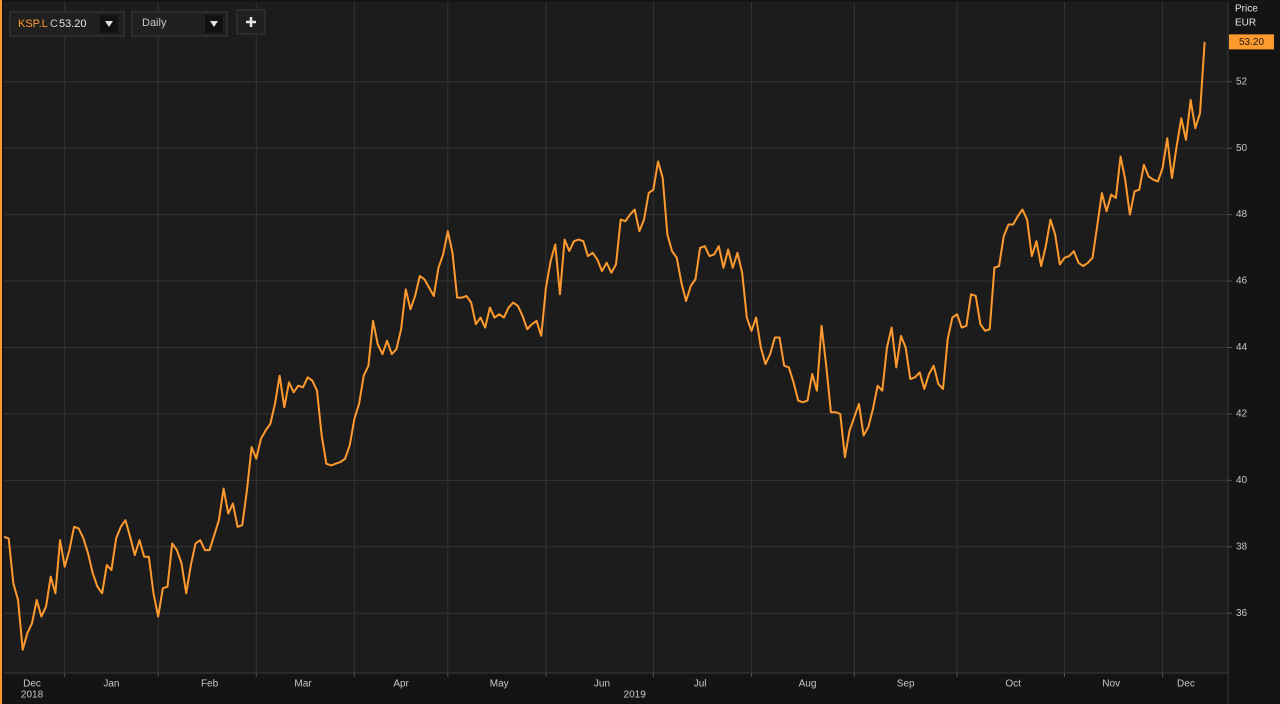  What do you see at coordinates (1242, 613) in the screenshot?
I see `y-tick-label: 36` at bounding box center [1242, 613].